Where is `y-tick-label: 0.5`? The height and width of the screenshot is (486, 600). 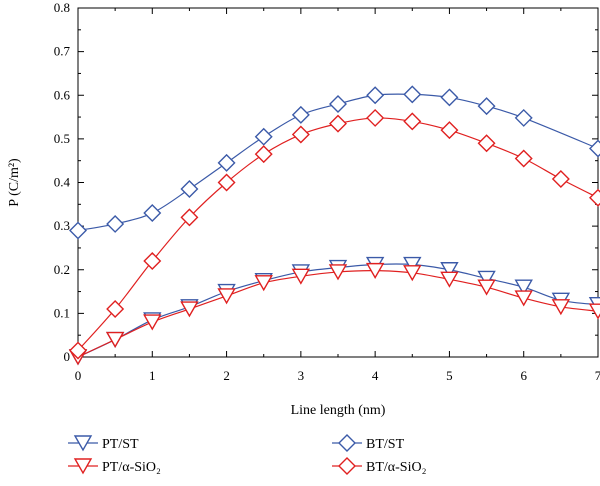
y-tick-label: 0.5 is located at coordinates (62, 138).